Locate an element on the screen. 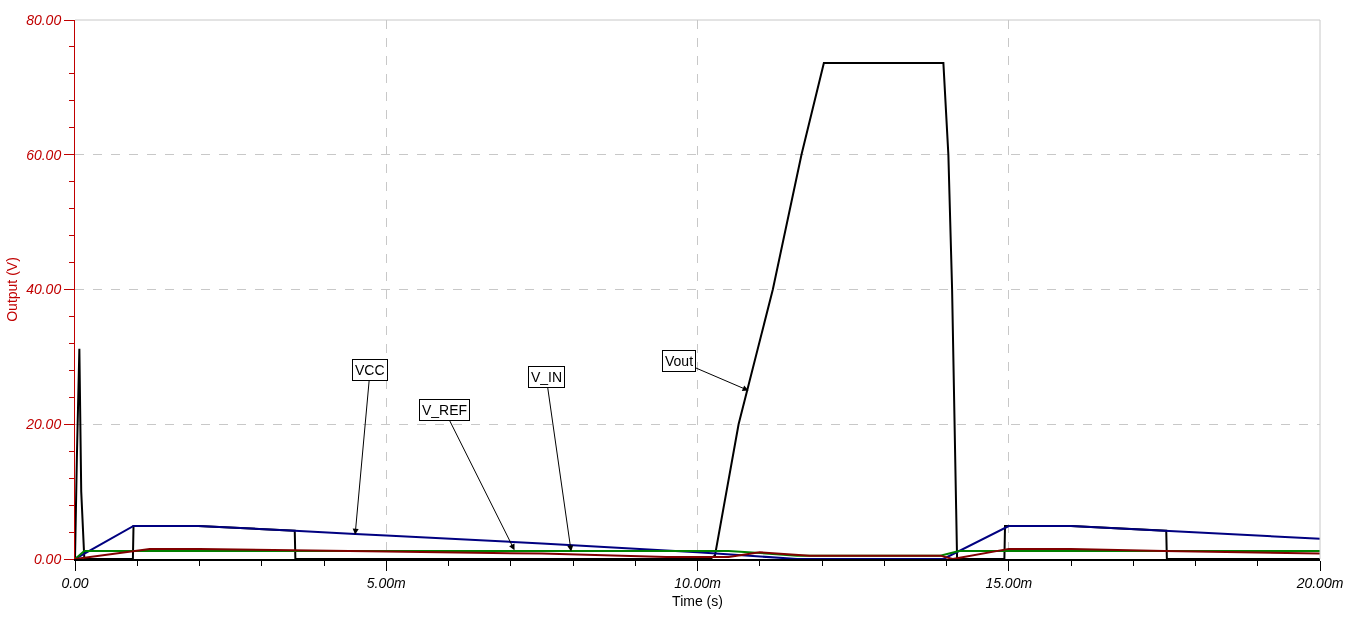 This screenshot has width=1365, height=619. x-tick-label: 5.00m is located at coordinates (386, 582).